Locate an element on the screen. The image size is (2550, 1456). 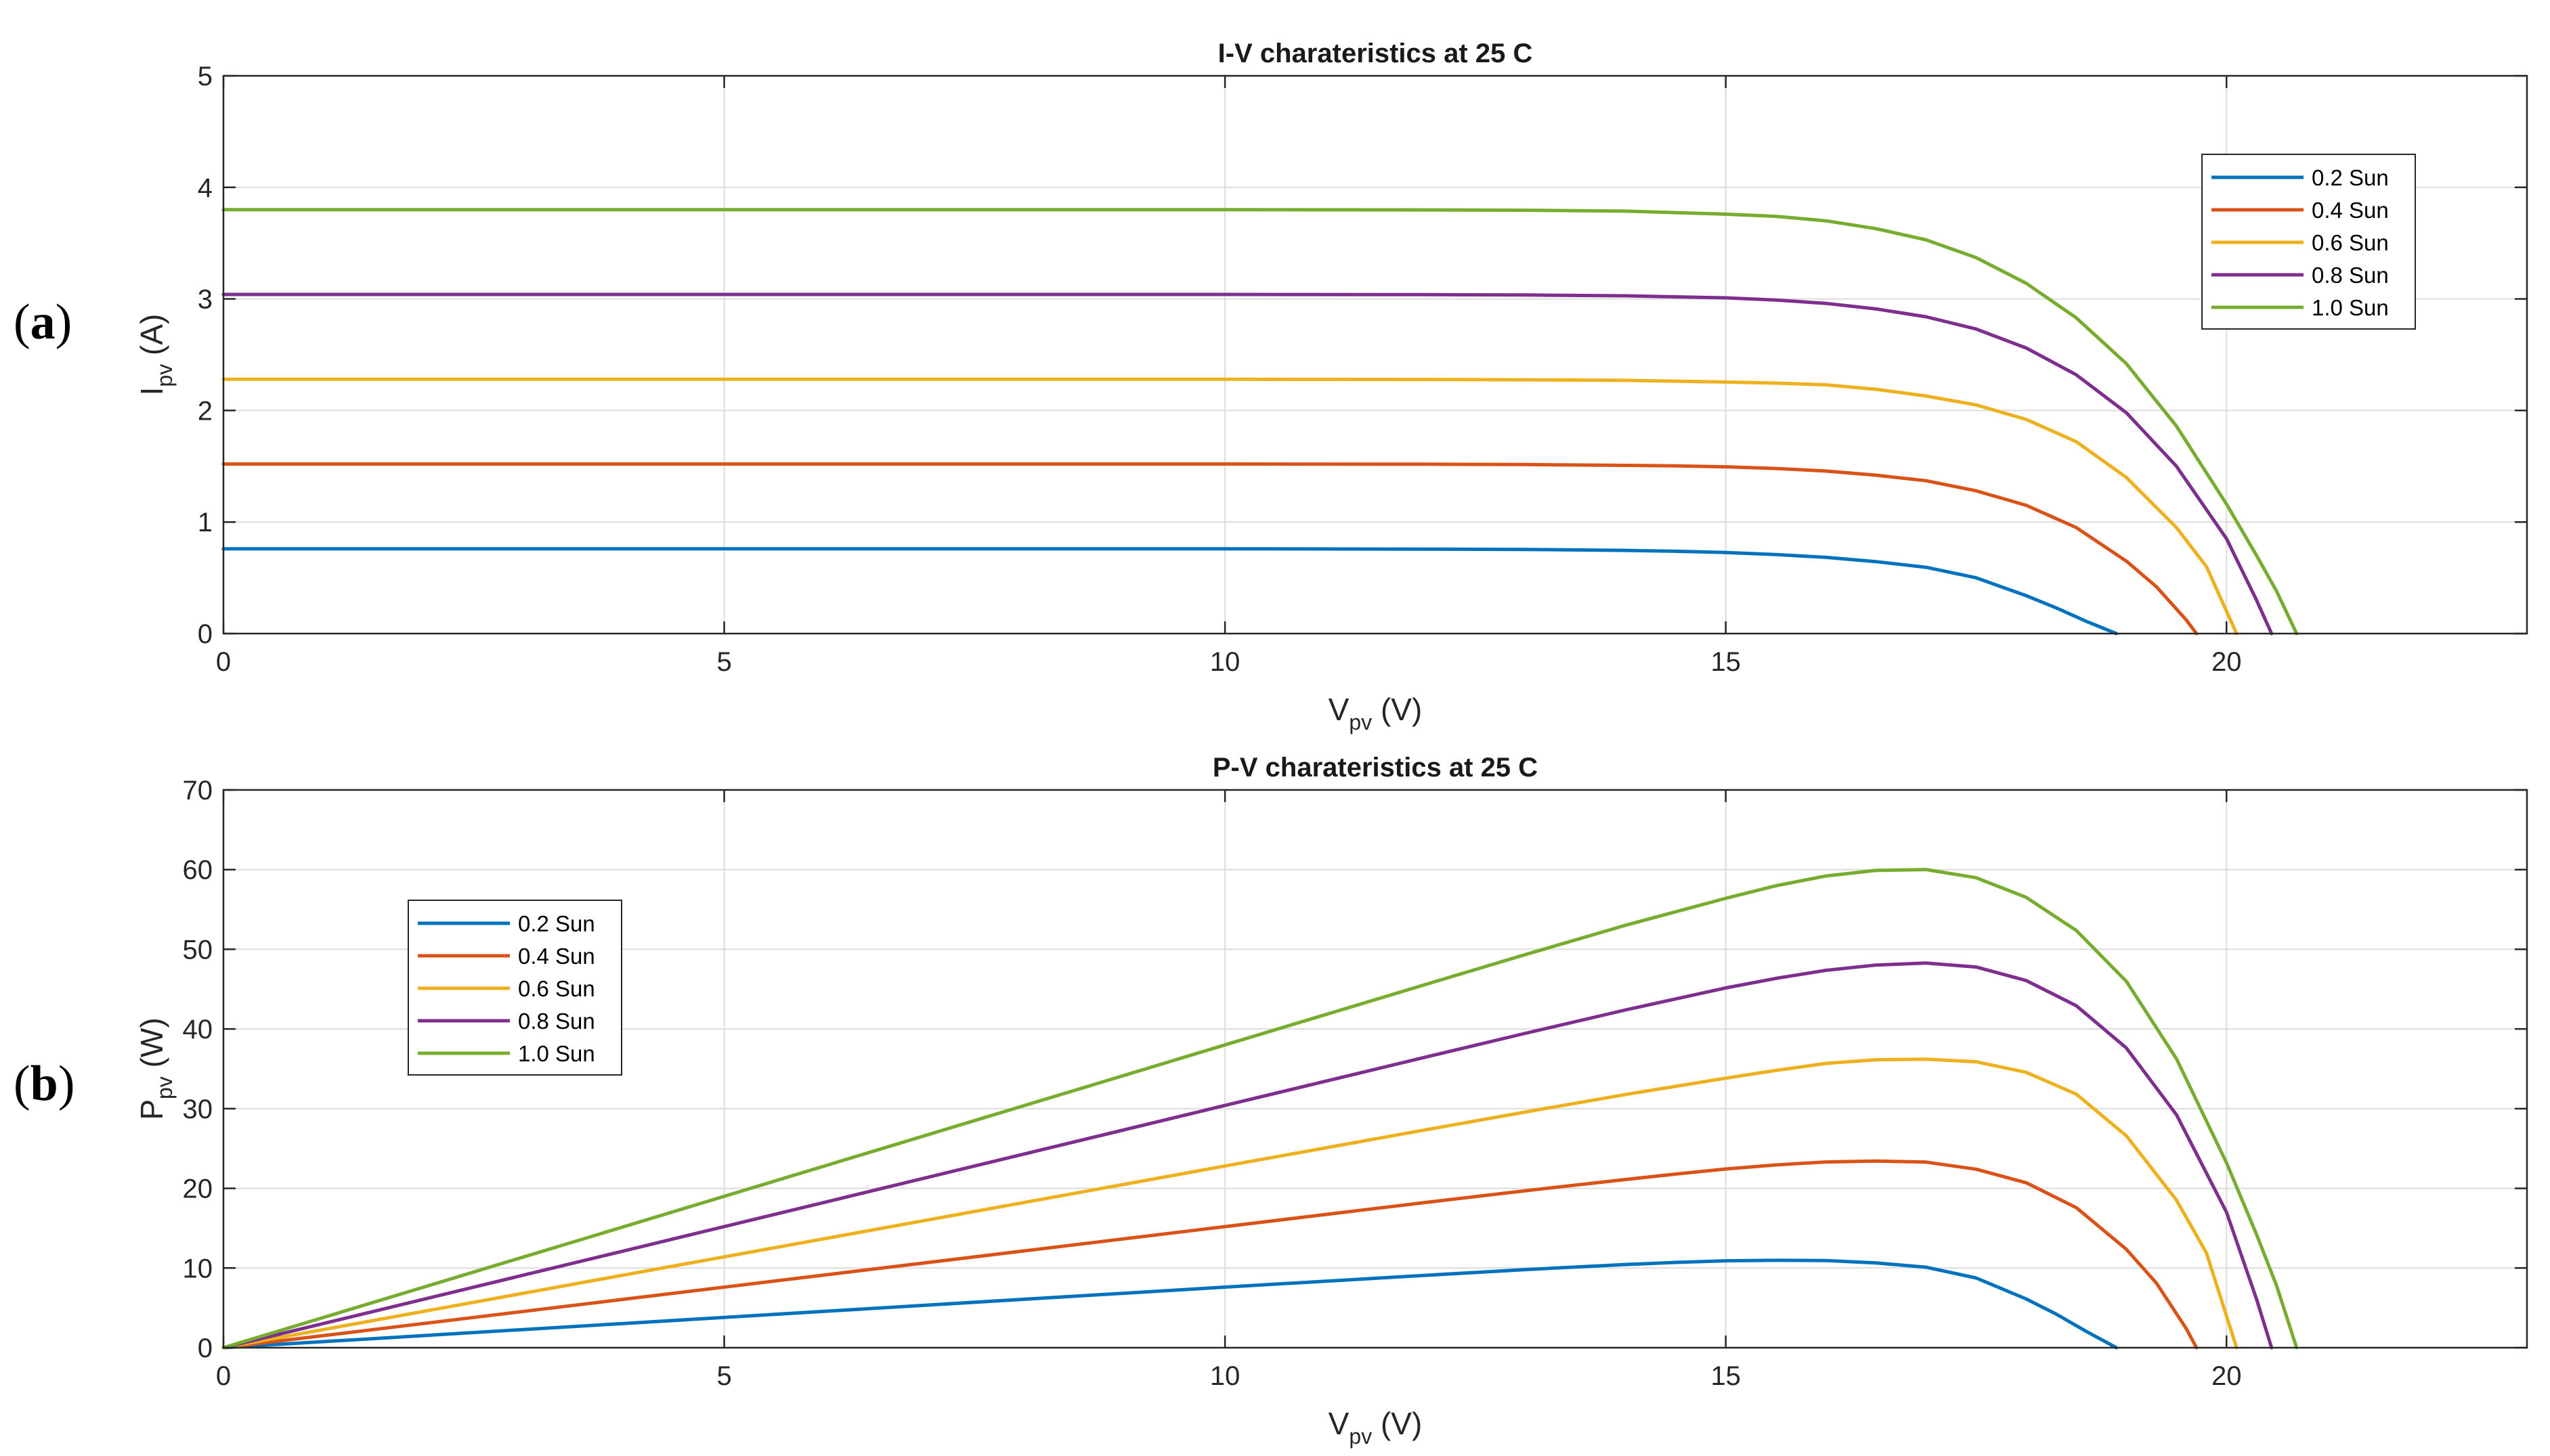
pv-y-tick-label: 0 is located at coordinates (205, 1348).